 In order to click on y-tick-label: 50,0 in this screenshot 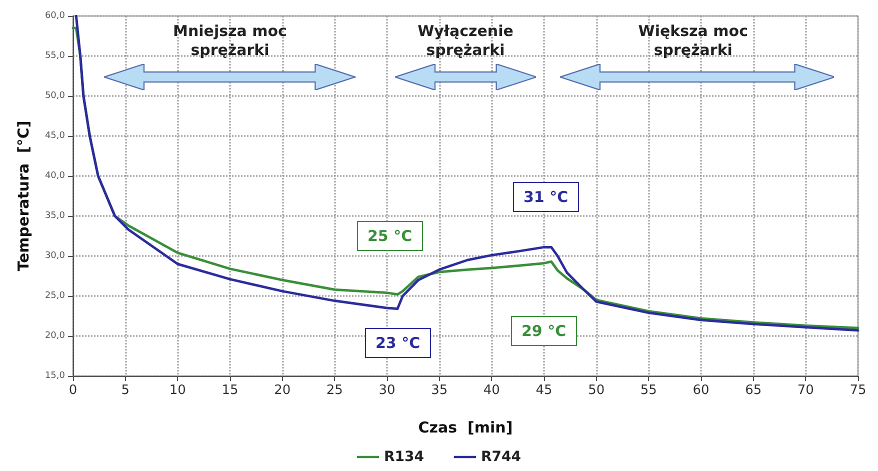, I will do `click(55, 96)`.